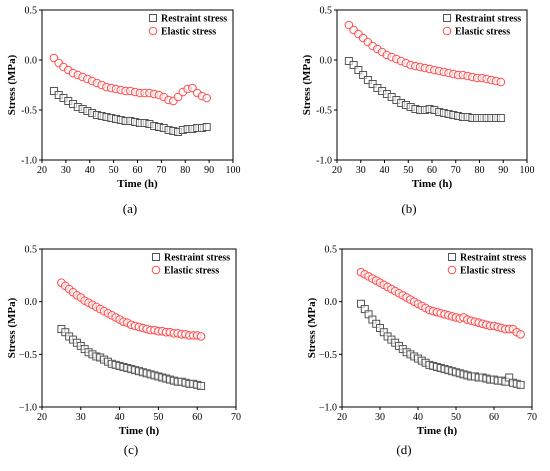 The image size is (550, 471). What do you see at coordinates (403, 449) in the screenshot?
I see `panel-caption: (d)` at bounding box center [403, 449].